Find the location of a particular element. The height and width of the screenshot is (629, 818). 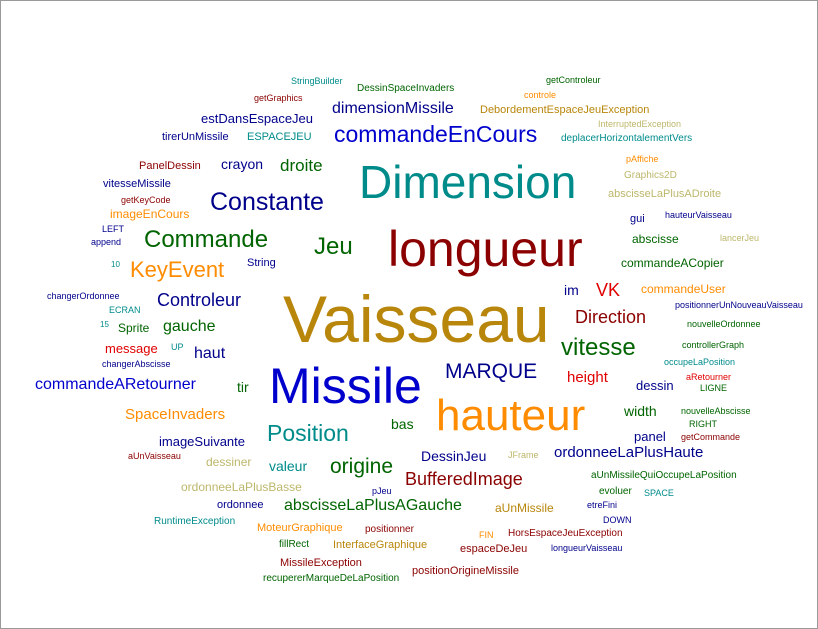

cloud-word: Sprite is located at coordinates (134, 328).